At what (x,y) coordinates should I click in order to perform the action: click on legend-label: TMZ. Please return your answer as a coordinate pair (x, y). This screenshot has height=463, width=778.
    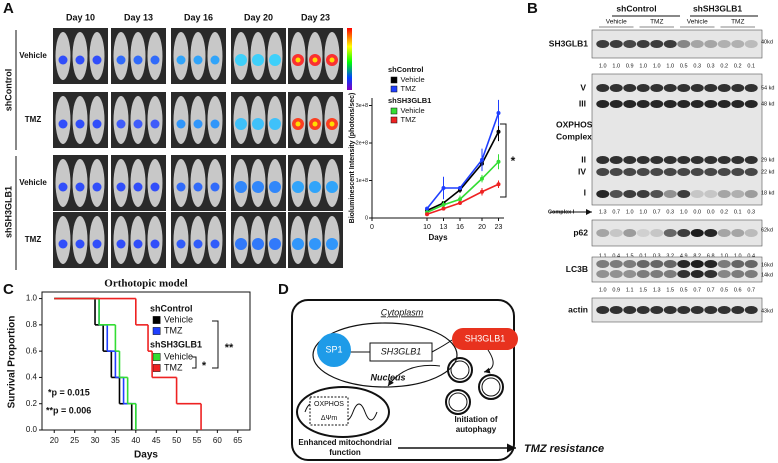
    Looking at the image, I should click on (409, 119).